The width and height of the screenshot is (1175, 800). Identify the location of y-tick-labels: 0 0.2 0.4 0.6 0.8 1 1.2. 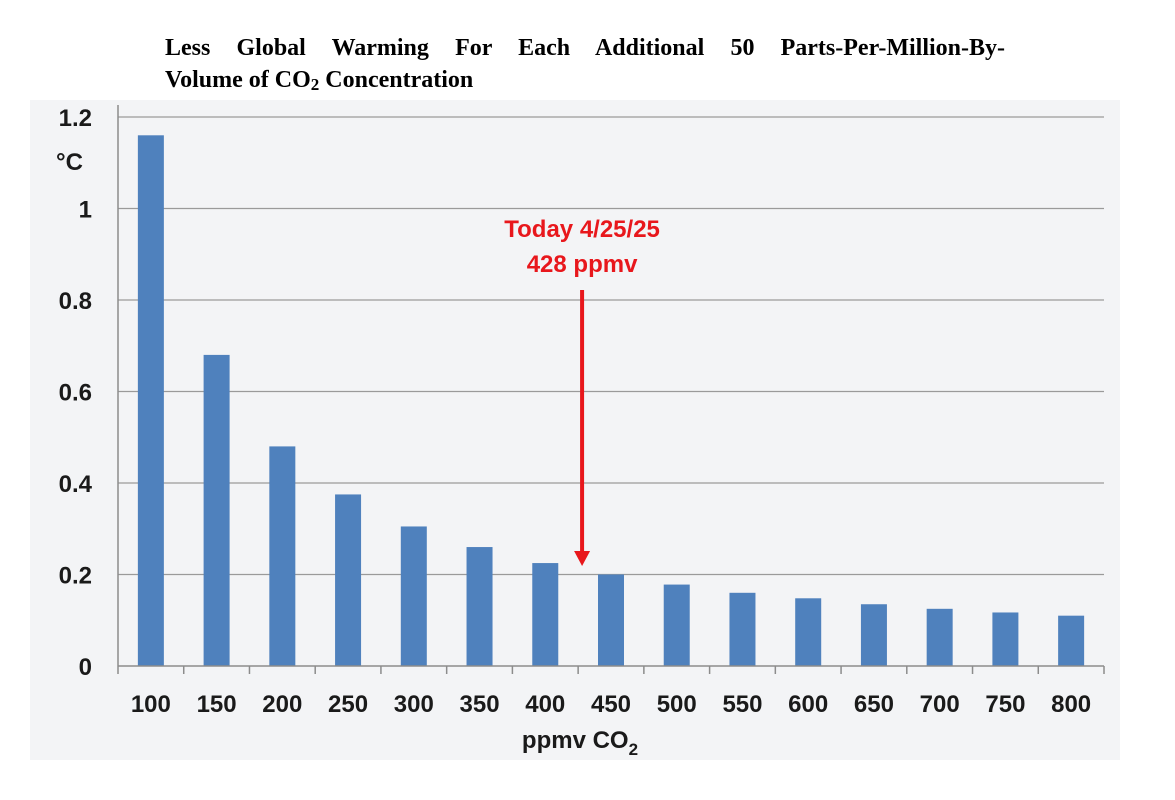
(76, 393).